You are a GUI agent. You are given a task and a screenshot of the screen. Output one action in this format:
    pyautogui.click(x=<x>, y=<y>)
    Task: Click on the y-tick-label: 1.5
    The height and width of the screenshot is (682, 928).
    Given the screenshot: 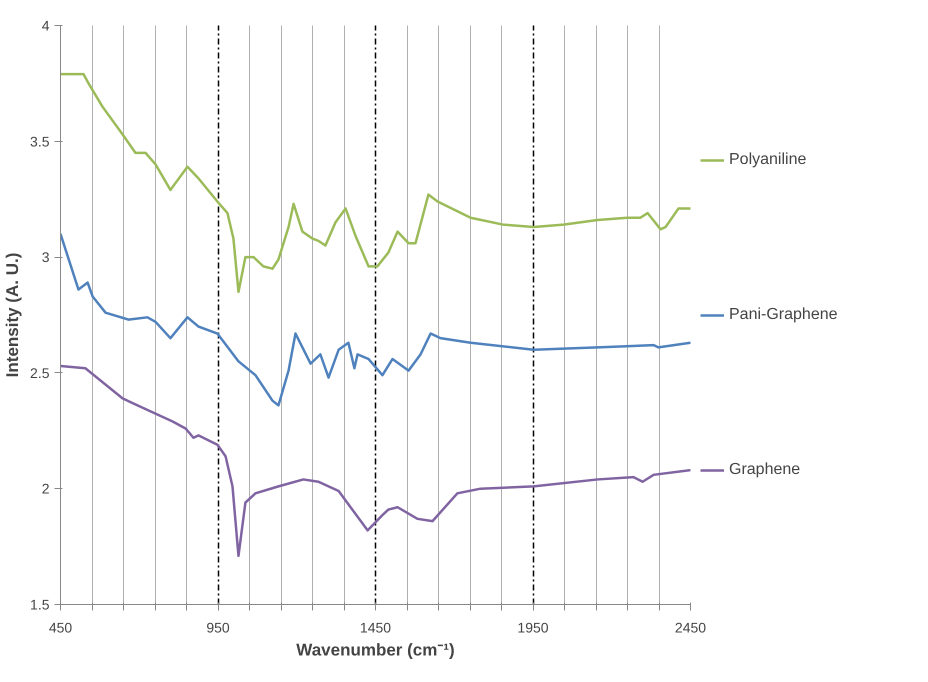 What is the action you would take?
    pyautogui.click(x=40, y=604)
    